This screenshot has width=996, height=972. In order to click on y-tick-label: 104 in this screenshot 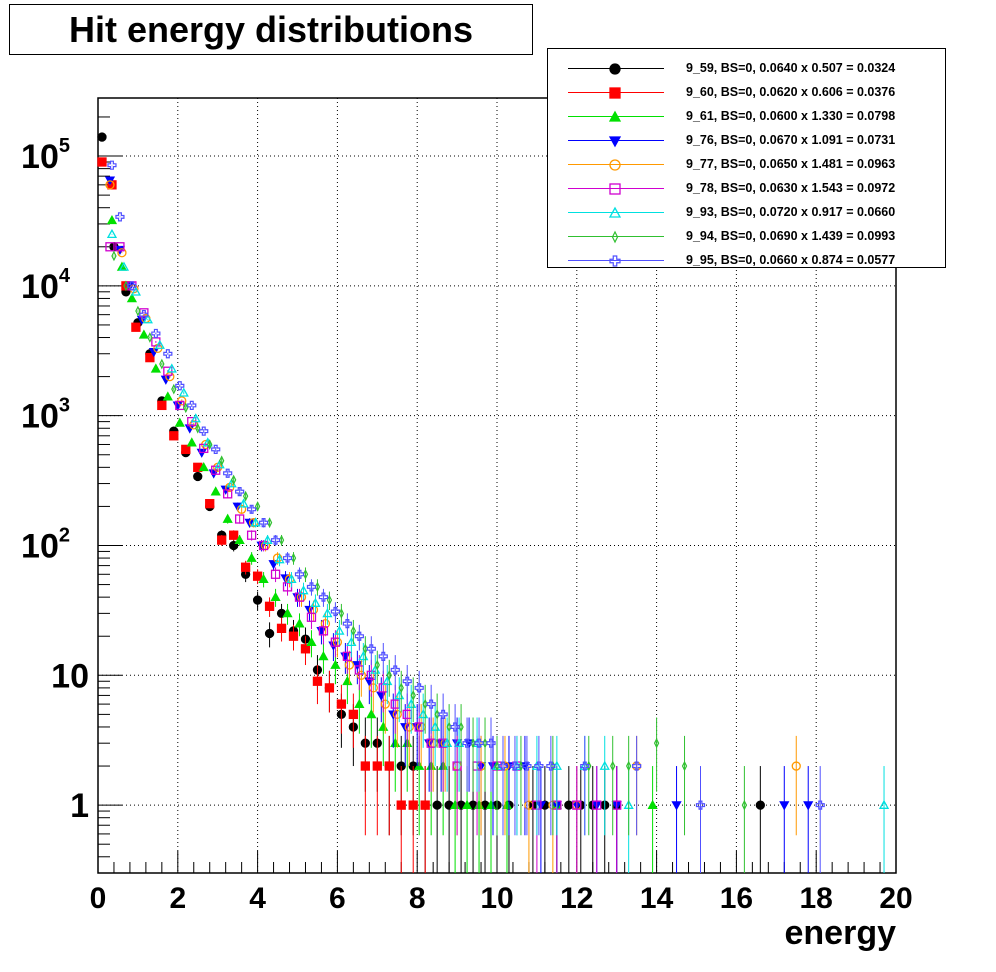, I will do `click(46, 285)`.